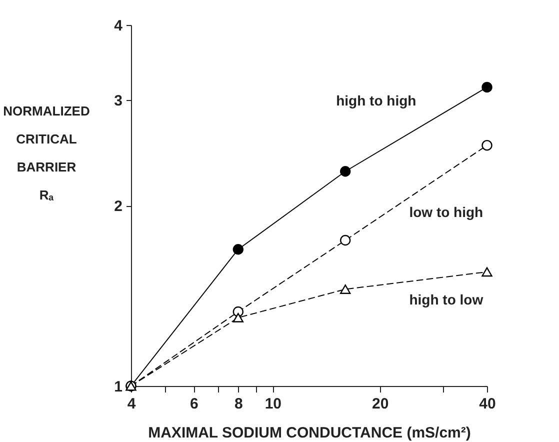 This screenshot has height=442, width=559. What do you see at coordinates (118, 101) in the screenshot?
I see `y-tick-label: 3` at bounding box center [118, 101].